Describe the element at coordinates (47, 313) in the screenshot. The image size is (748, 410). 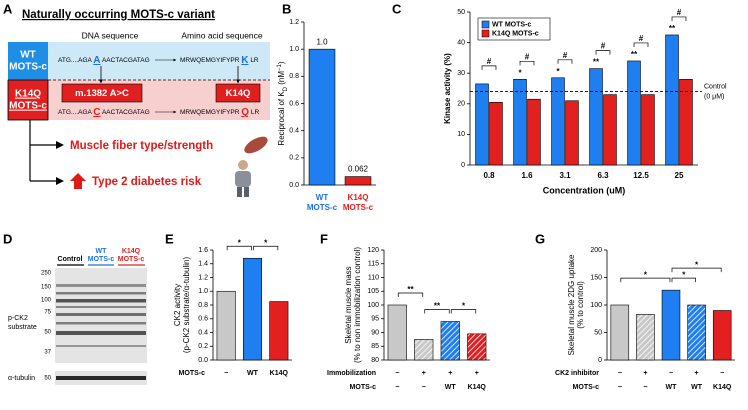
I see `marker: 75` at that location.